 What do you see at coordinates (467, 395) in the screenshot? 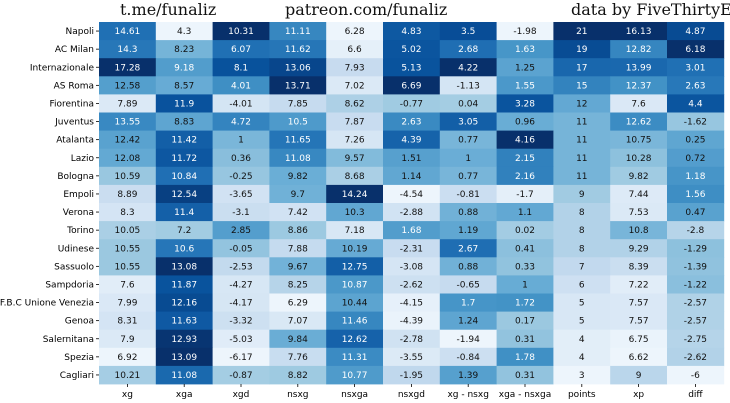
I see `column-label-xg-nsxg: xg - nsxg` at bounding box center [467, 395].